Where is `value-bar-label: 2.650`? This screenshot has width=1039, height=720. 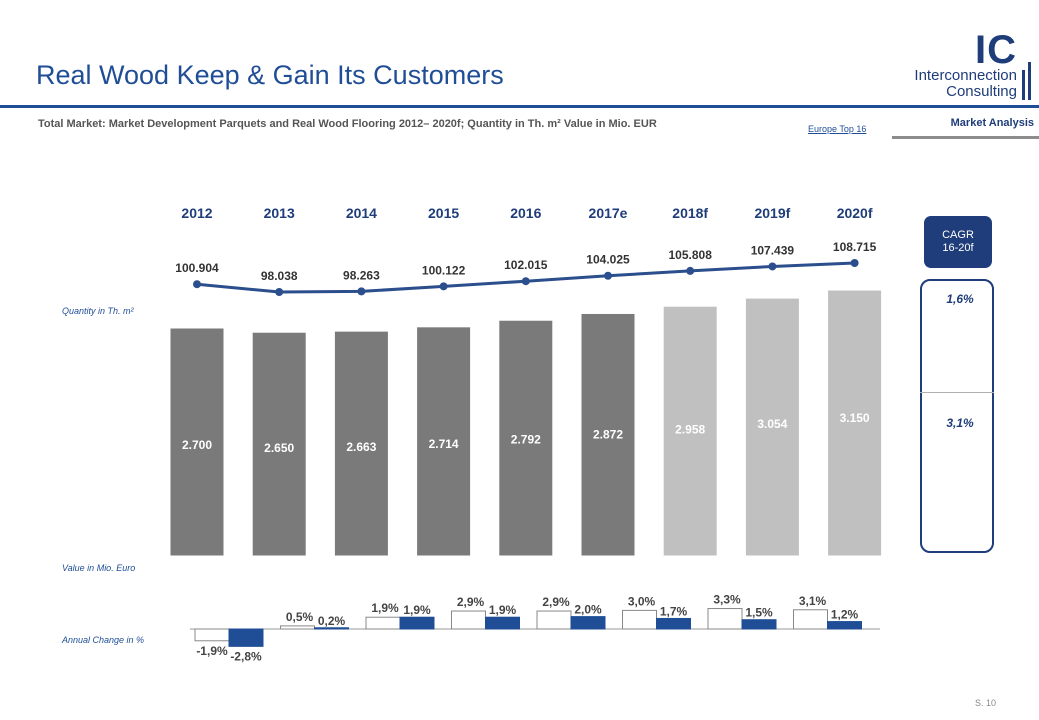
value-bar-label: 2.650 is located at coordinates (279, 448).